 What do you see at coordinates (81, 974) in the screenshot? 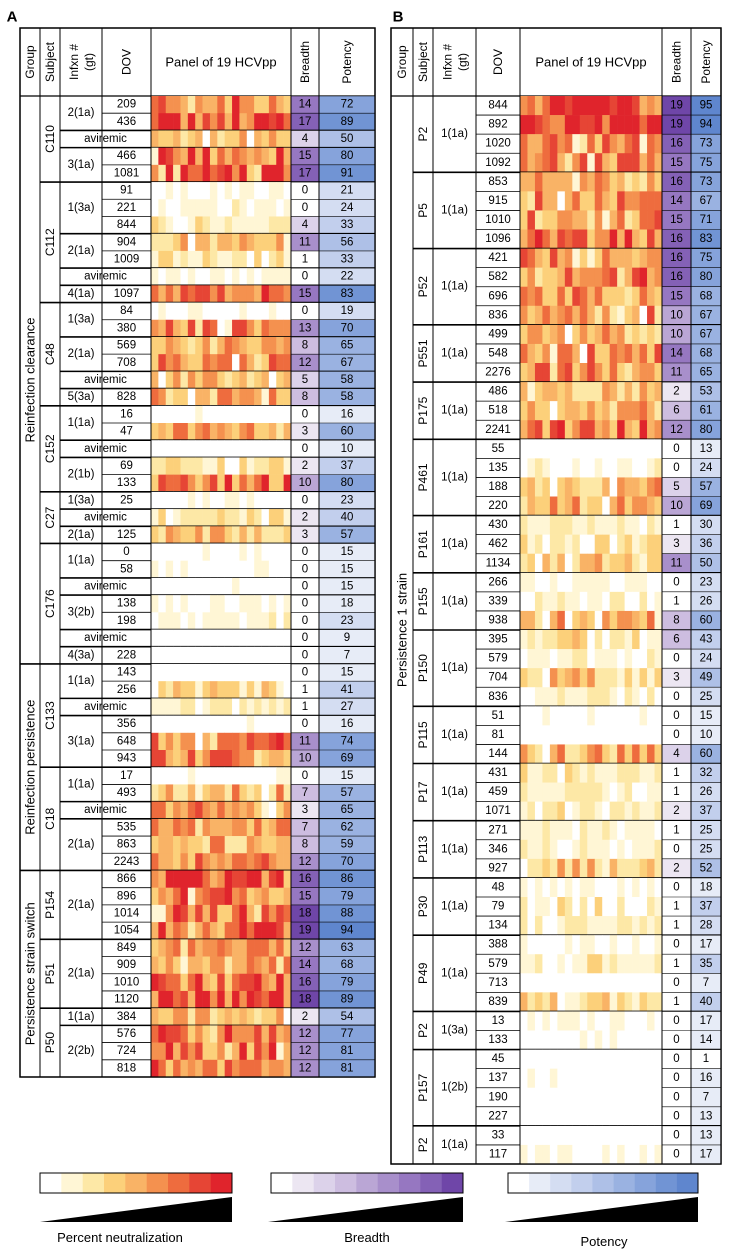
I see `infection-label: 2(1a)` at bounding box center [81, 974].